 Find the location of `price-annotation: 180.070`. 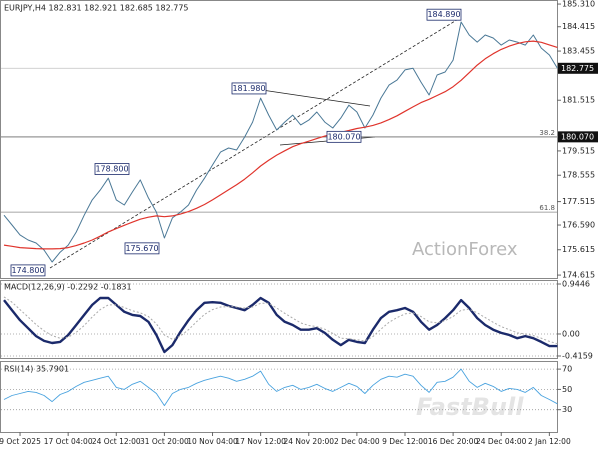

price-annotation: 180.070 is located at coordinates (343, 136).